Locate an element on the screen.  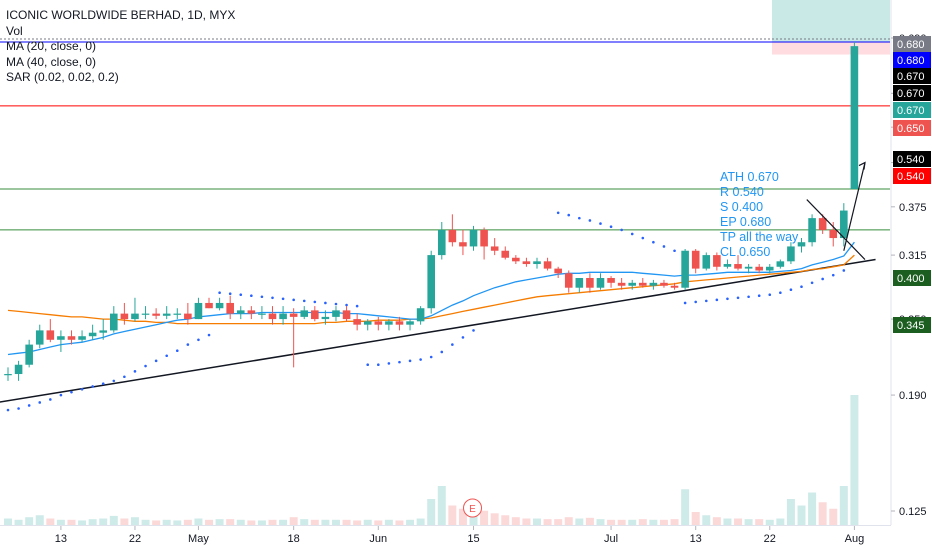
indicator-ma40: MA (40, close, 0) is located at coordinates (51, 61).